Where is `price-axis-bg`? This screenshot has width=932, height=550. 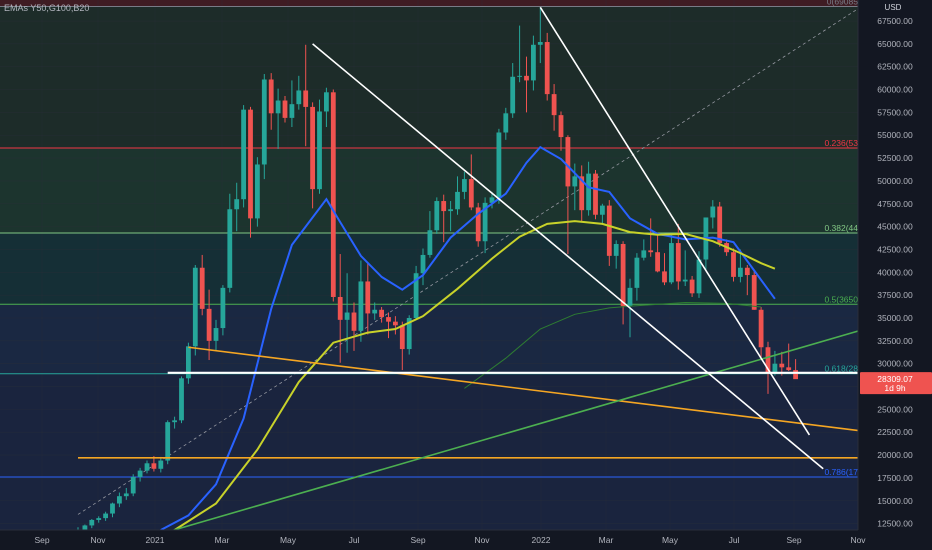
price-axis-bg is located at coordinates (895, 275).